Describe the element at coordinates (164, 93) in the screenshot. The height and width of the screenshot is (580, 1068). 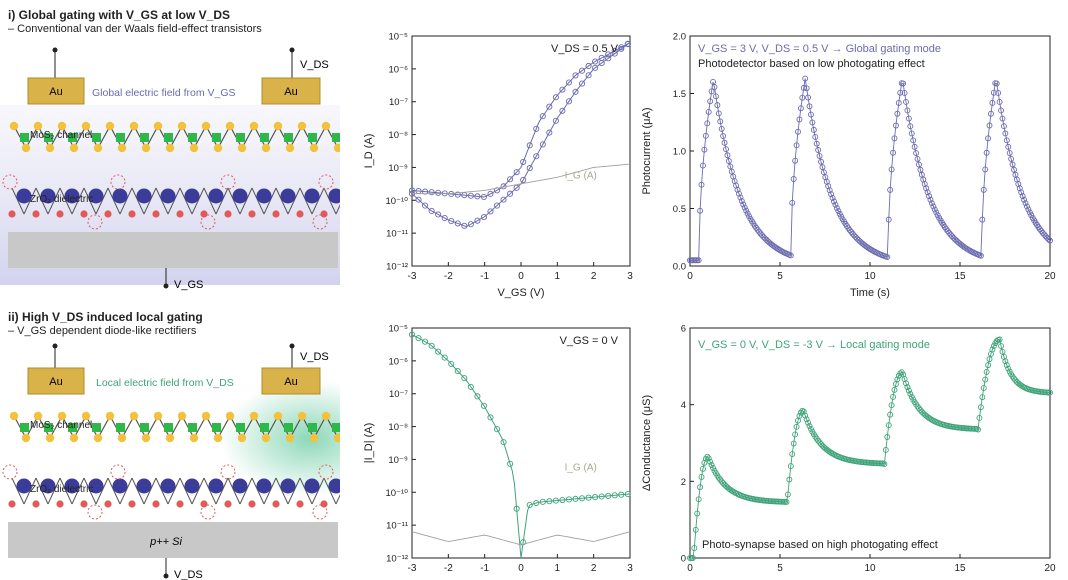
I see `field-label: Global electric field from V_GS` at that location.